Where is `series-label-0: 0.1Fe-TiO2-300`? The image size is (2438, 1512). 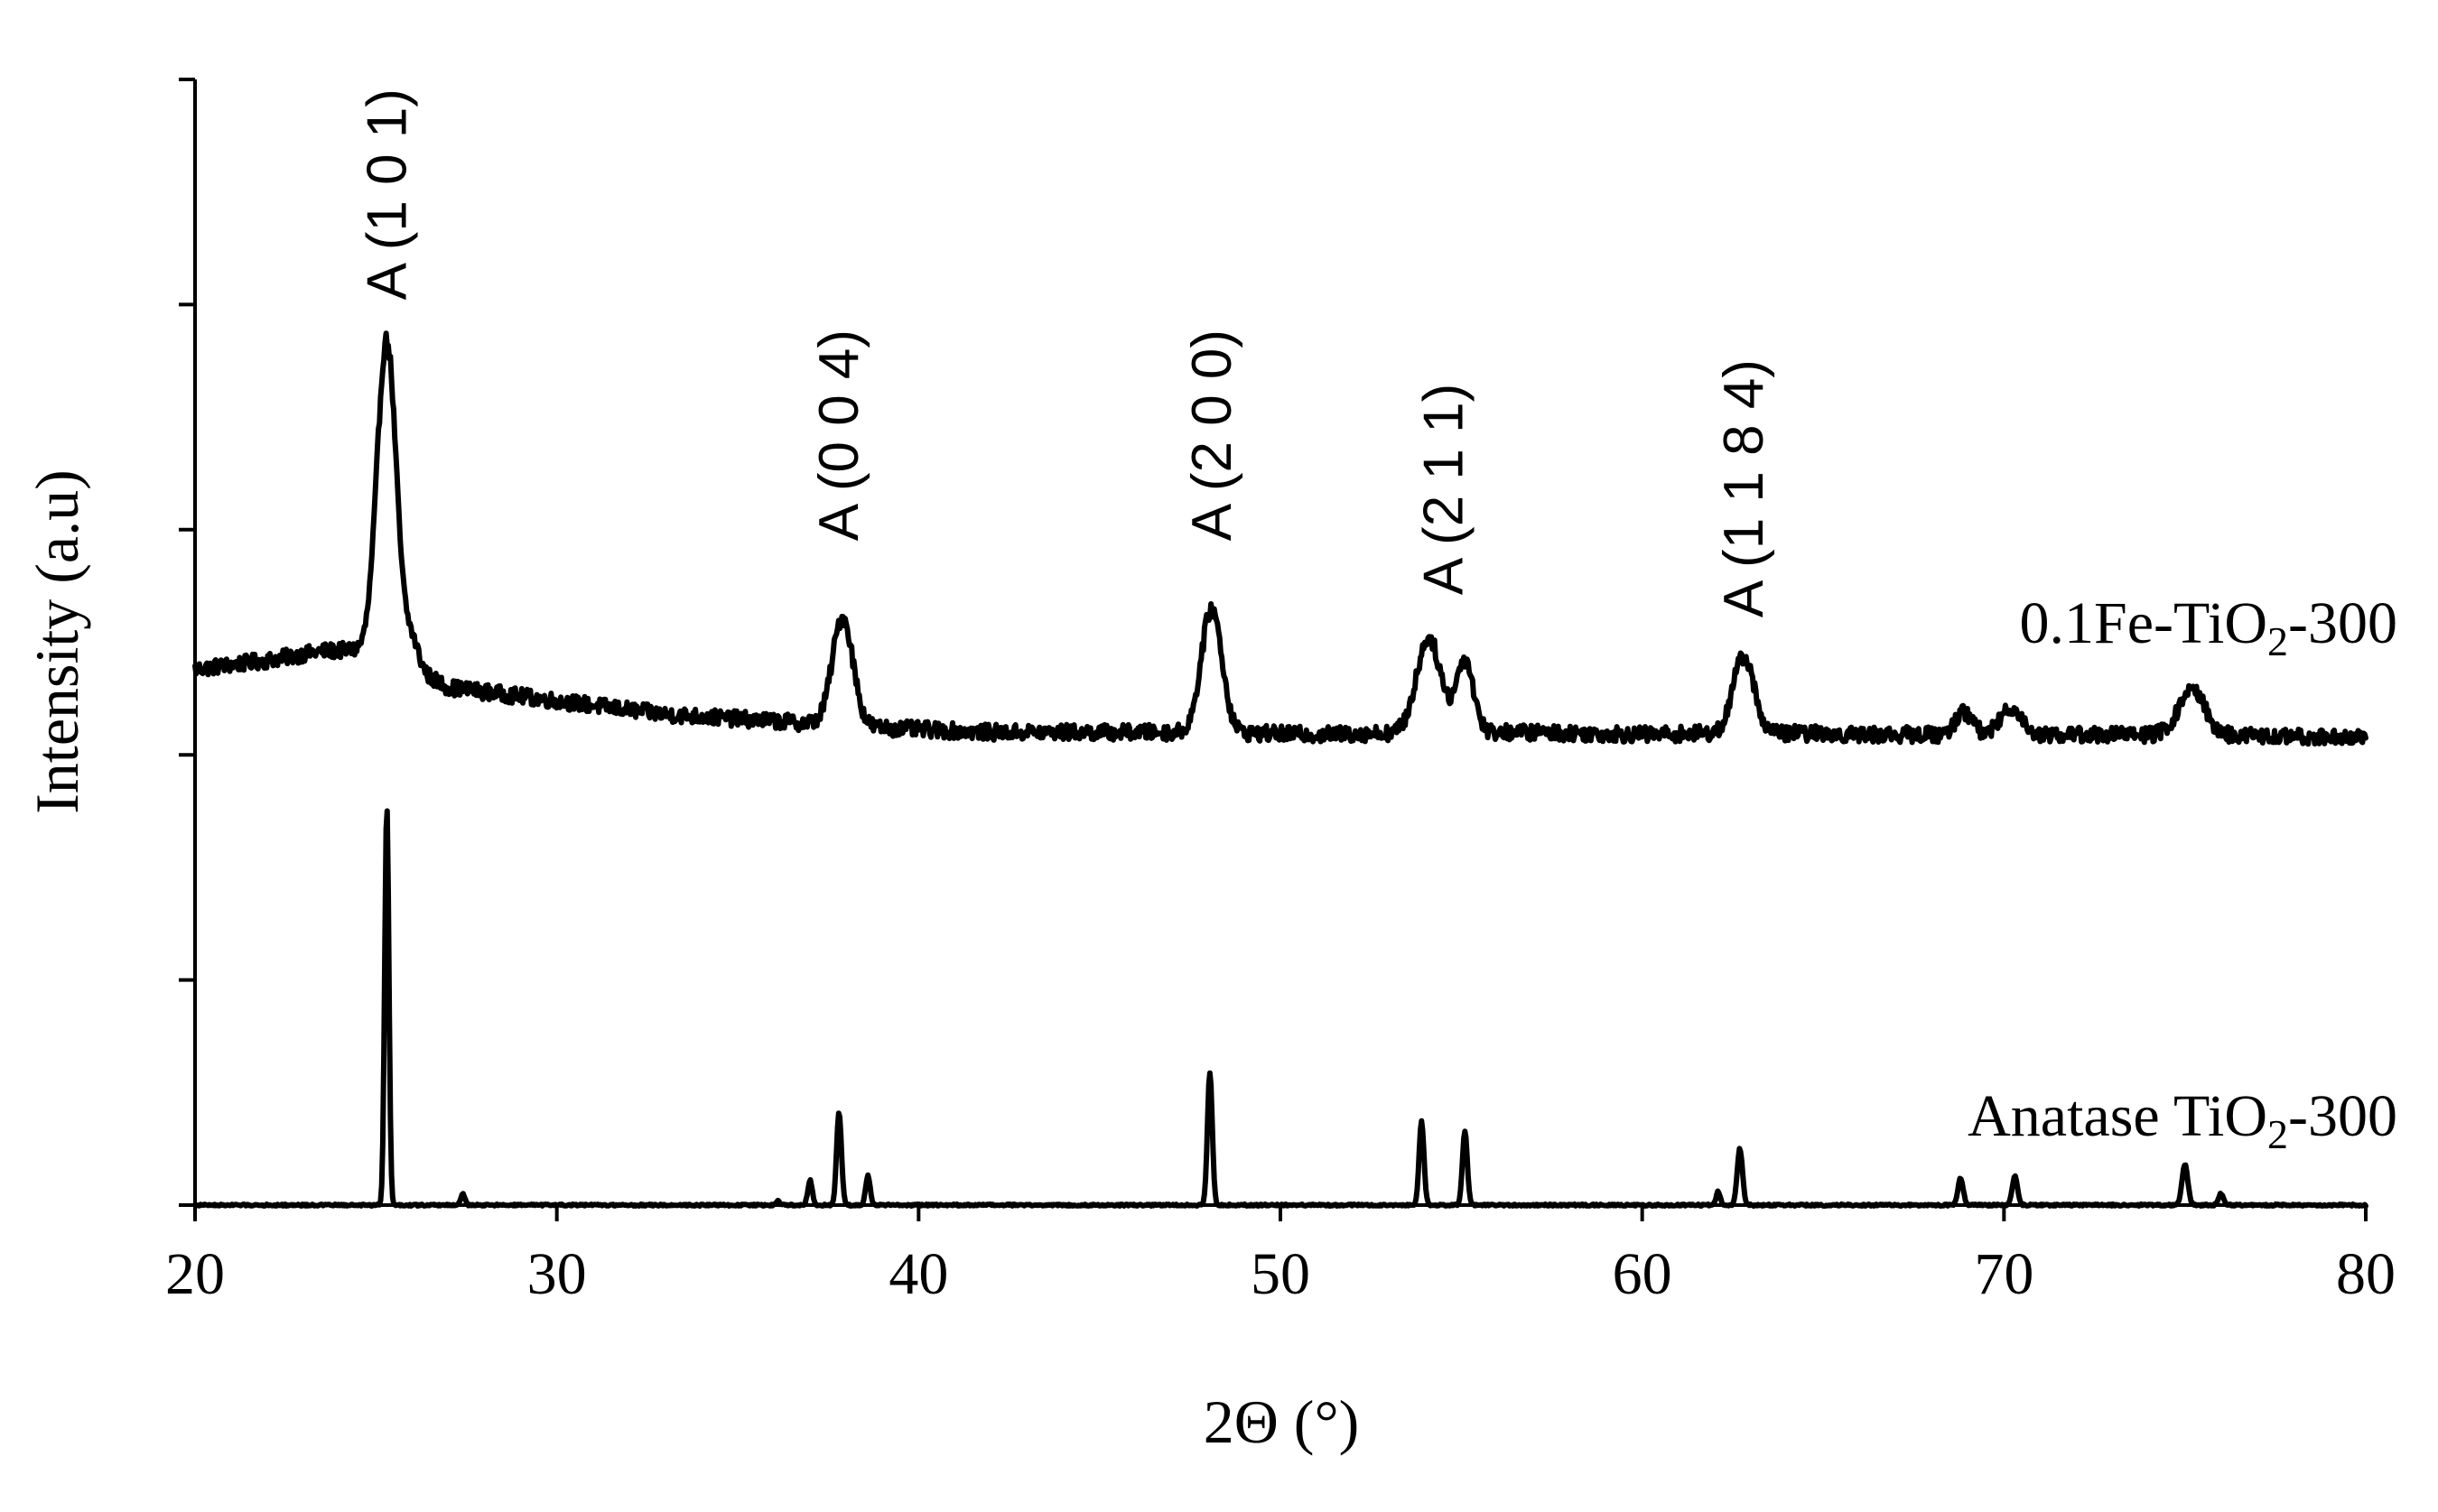 series-label-0: 0.1Fe-TiO2-300 is located at coordinates (2208, 627).